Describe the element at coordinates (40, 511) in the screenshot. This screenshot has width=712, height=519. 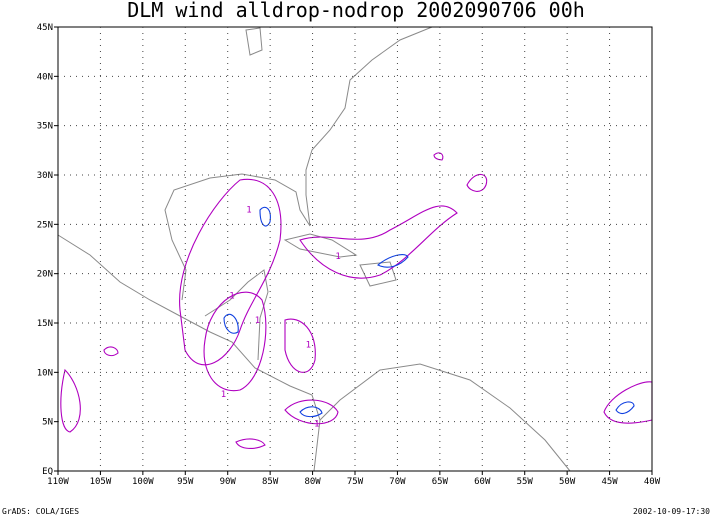
I see `footer-left: GrADS: COLA/IGES` at that location.